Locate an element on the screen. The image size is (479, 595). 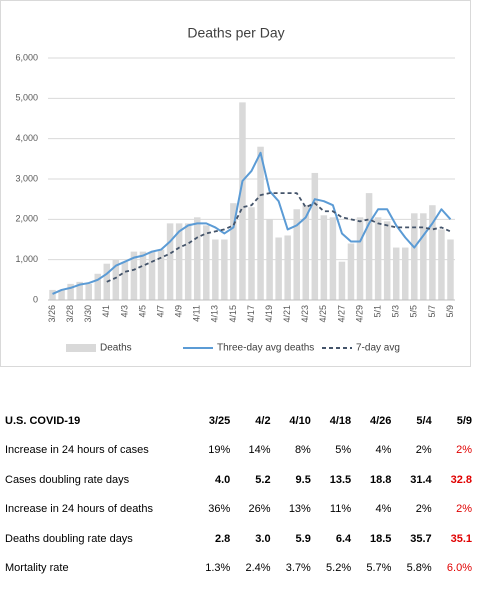
table-cell: 9.5 is located at coordinates (303, 479).